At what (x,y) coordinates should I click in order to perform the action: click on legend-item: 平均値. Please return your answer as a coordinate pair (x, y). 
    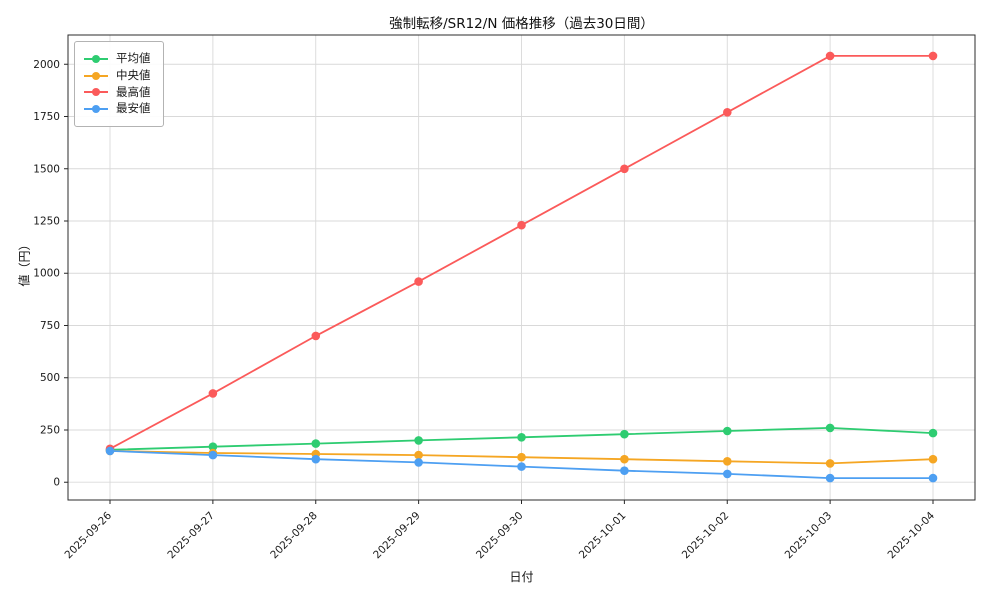
    Looking at the image, I should click on (117, 58).